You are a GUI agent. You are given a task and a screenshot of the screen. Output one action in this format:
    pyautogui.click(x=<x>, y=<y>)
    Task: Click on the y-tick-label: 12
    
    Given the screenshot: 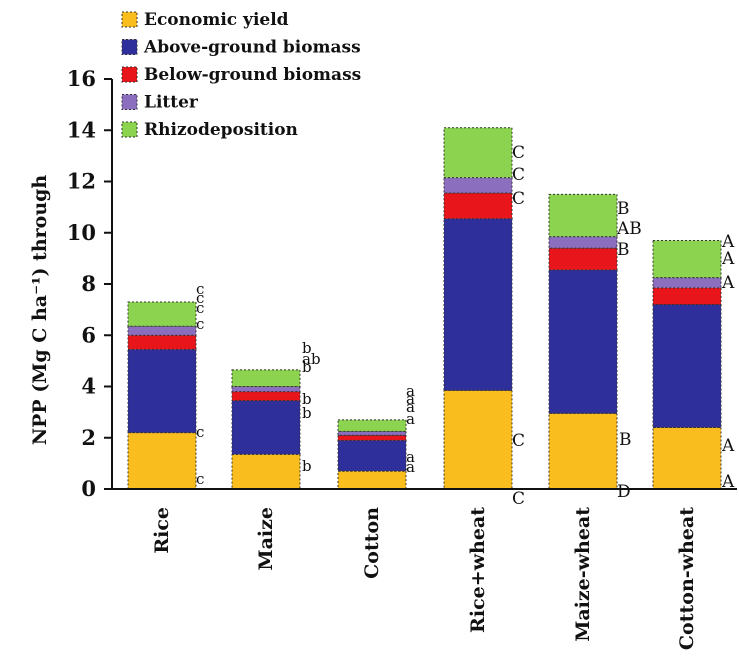 What is the action you would take?
    pyautogui.click(x=81, y=181)
    